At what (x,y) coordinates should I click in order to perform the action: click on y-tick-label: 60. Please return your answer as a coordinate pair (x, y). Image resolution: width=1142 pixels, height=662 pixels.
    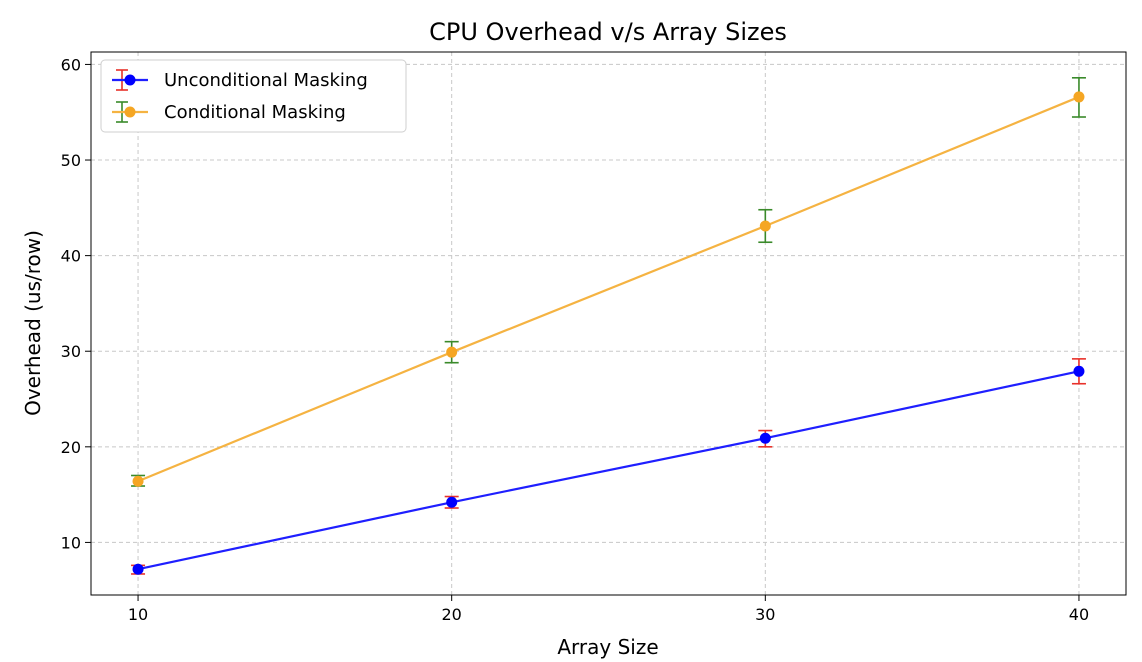
    Looking at the image, I should click on (71, 64).